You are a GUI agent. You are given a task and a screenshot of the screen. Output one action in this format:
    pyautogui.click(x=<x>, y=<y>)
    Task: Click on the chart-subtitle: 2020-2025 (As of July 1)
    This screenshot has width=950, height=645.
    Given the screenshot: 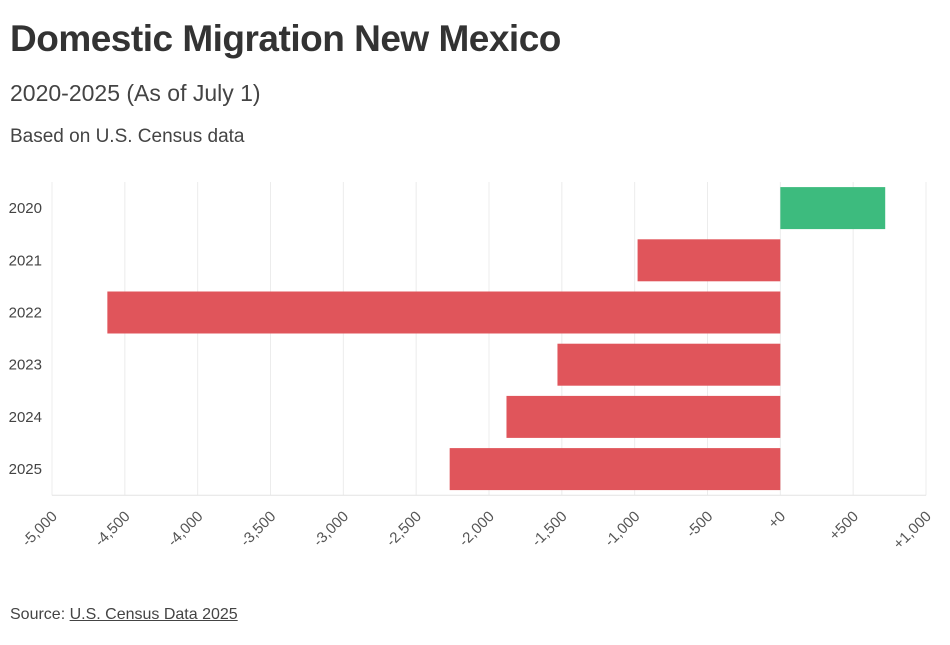 What is the action you would take?
    pyautogui.click(x=135, y=93)
    